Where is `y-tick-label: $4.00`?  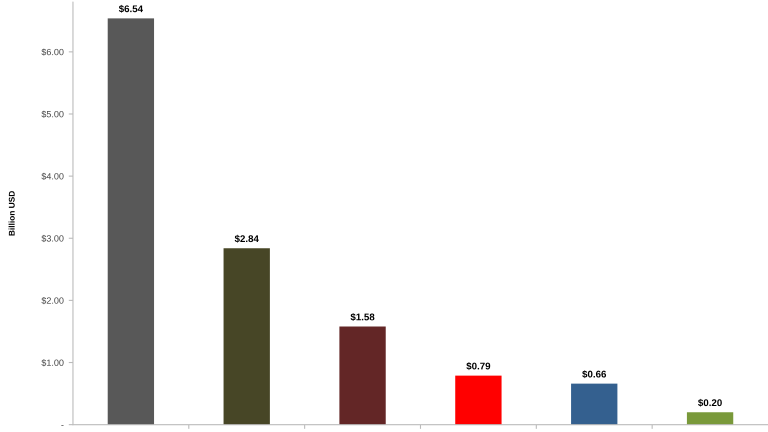
y-tick-label: $4.00 is located at coordinates (52, 176).